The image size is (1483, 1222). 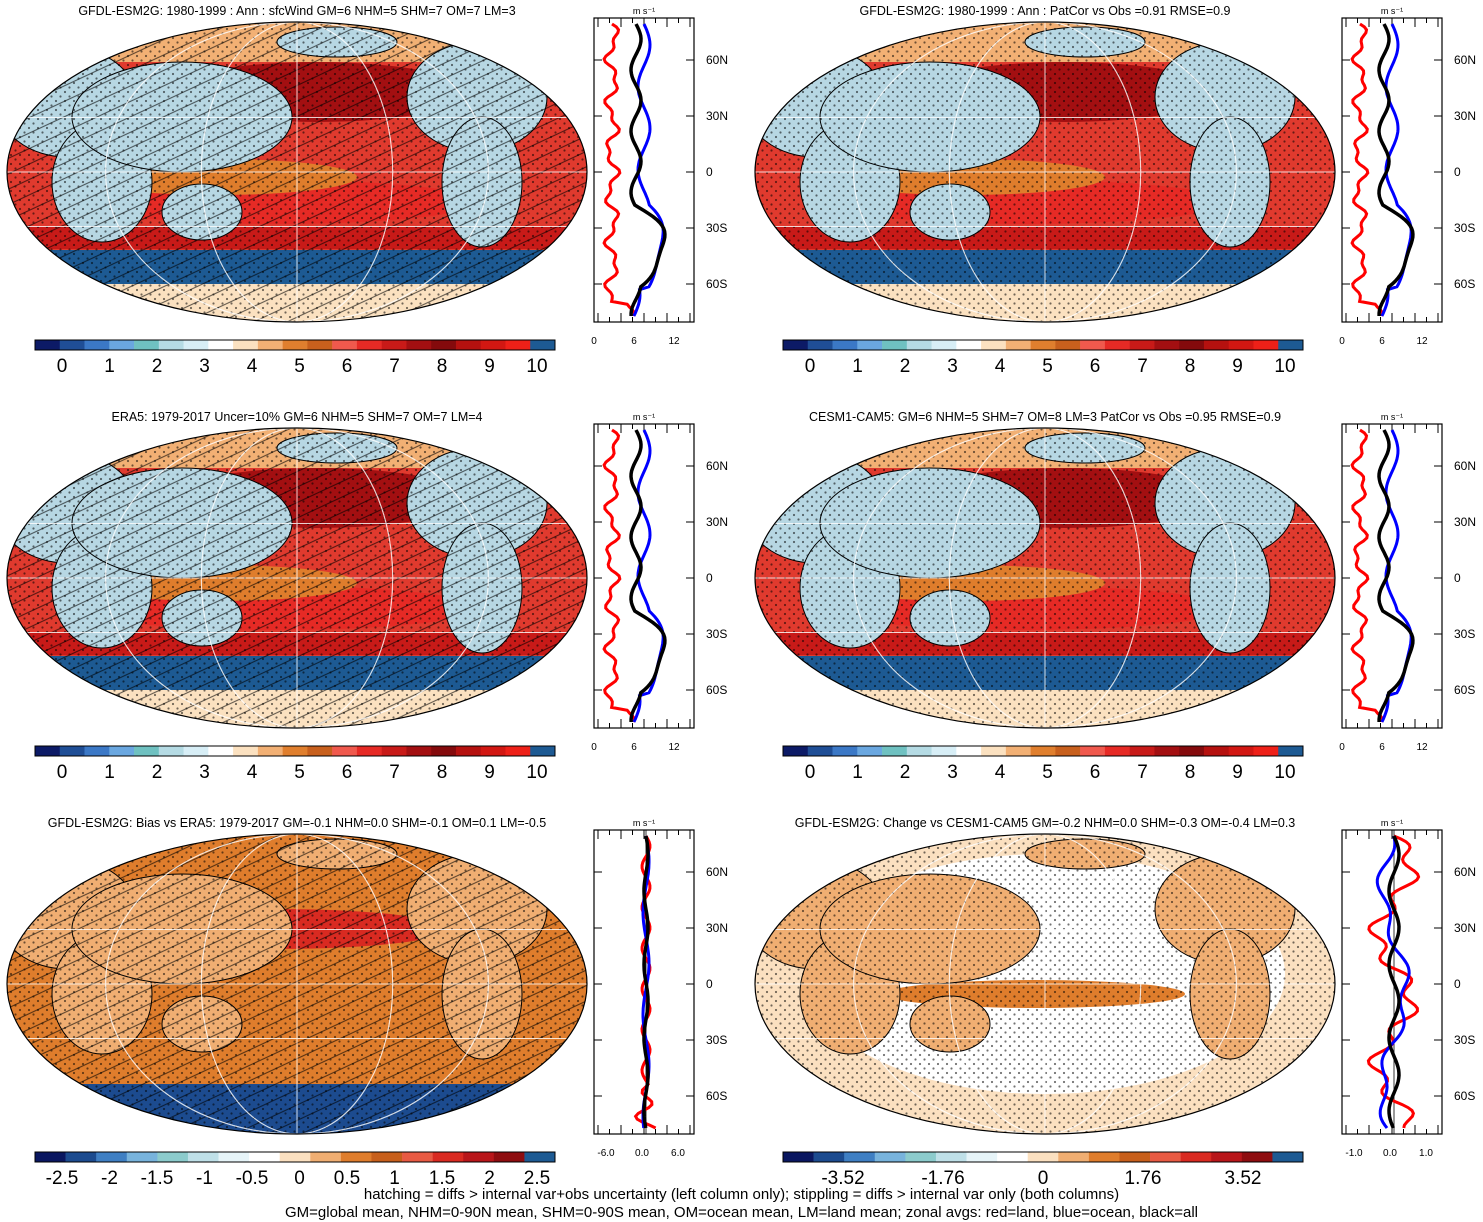 What do you see at coordinates (295, 1170) in the screenshot?
I see `colorbar: -2.5 -2 -1.5 -1 -0.5 0 0.5 1 1.5 2 2.5` at bounding box center [295, 1170].